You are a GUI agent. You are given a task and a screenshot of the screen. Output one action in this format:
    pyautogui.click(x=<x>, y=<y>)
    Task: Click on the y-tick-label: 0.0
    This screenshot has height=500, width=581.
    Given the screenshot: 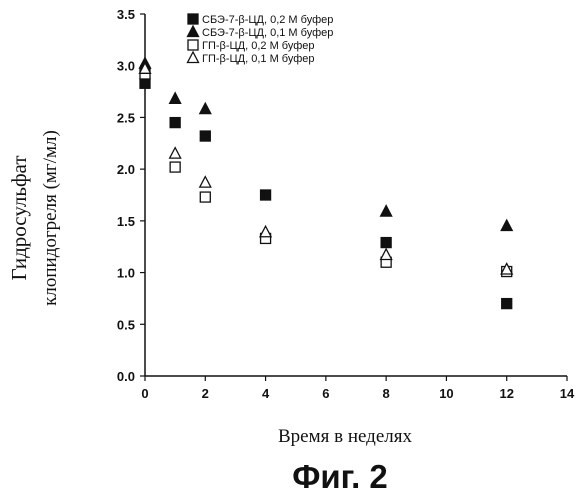 What is the action you would take?
    pyautogui.click(x=126, y=376)
    